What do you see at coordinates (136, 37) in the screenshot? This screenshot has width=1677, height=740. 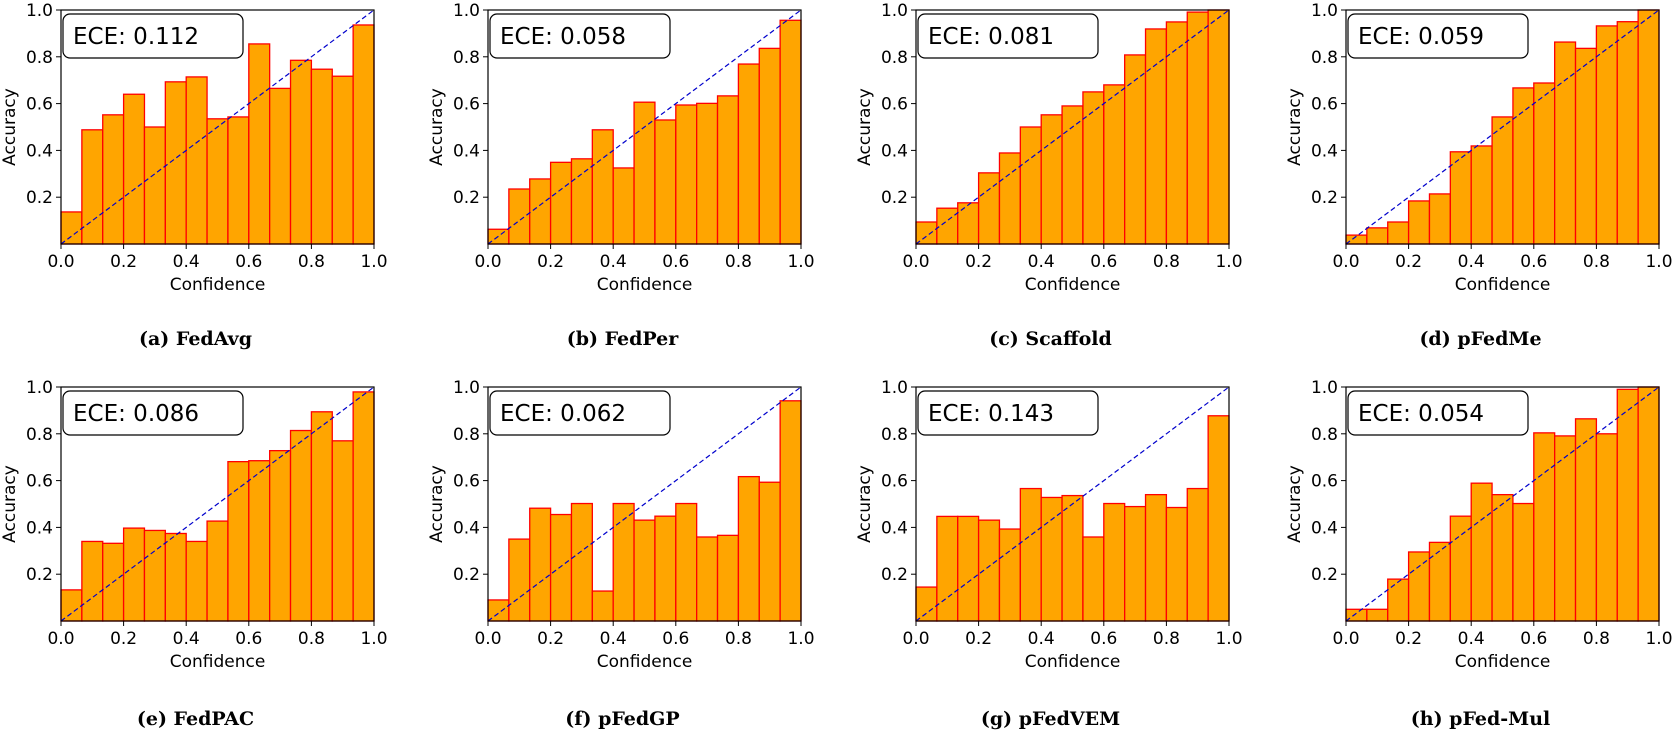 I see `ece-annotation: ECE: 0.112` at bounding box center [136, 37].